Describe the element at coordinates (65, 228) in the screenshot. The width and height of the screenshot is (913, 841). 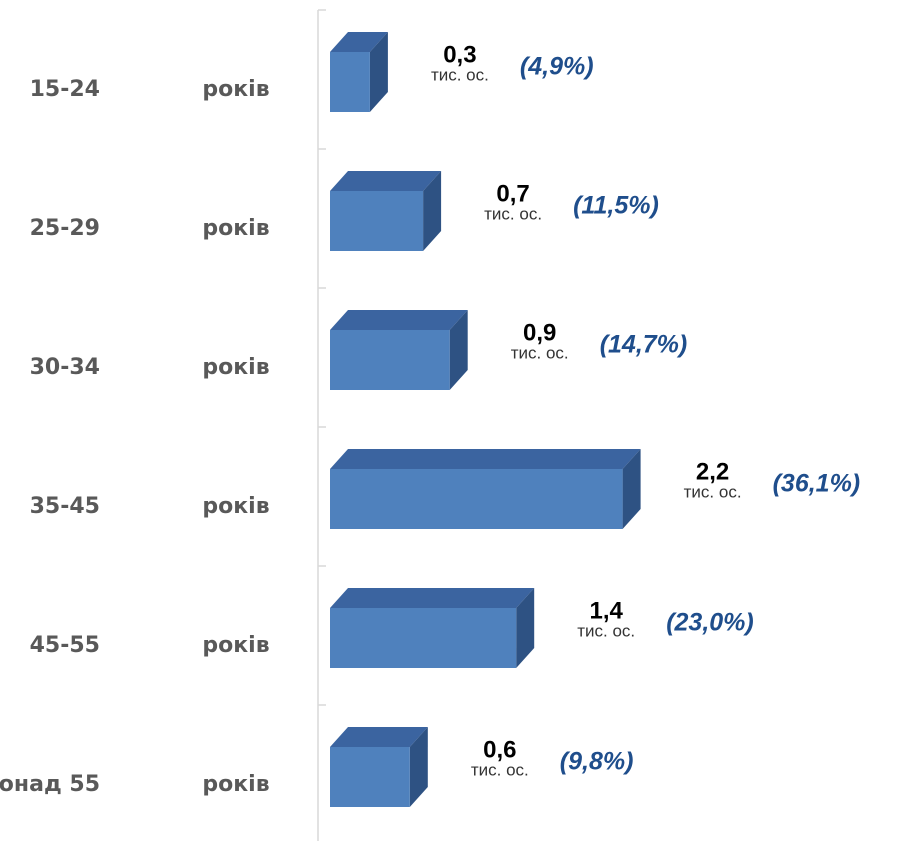
I see `category-label: 25-29` at that location.